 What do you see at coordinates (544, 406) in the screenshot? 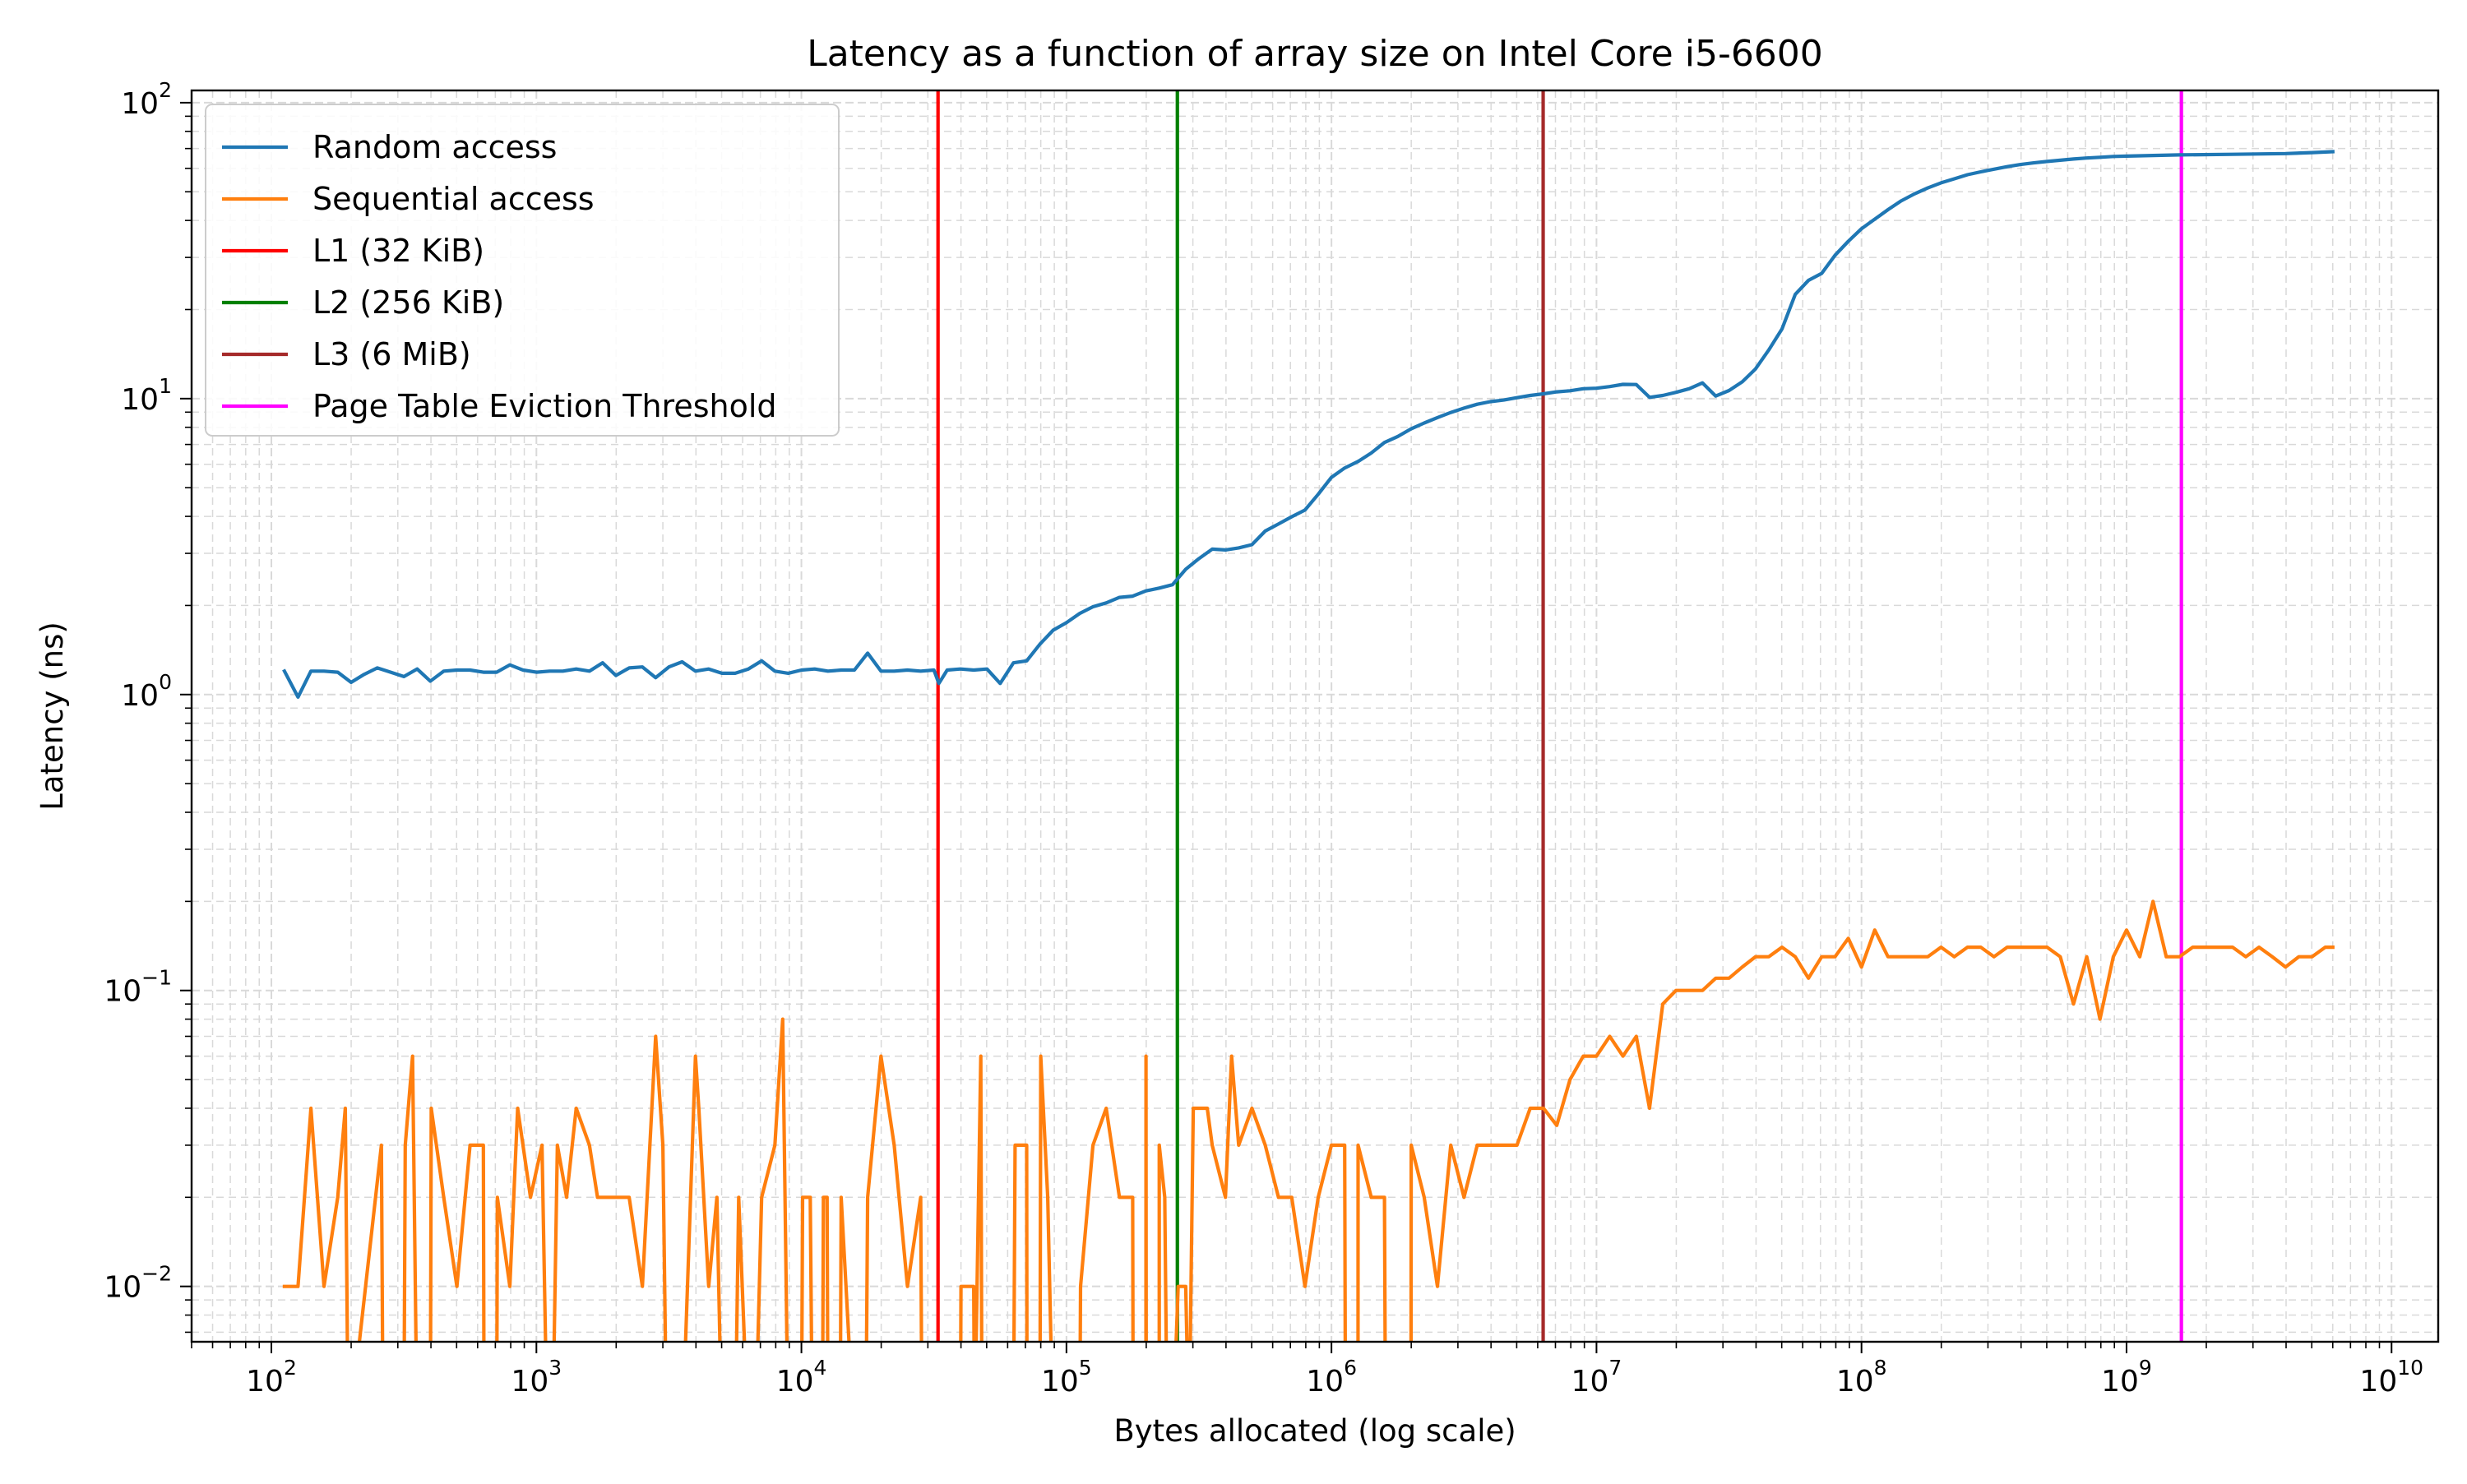
I see `legend-label: Page Table Eviction Threshold` at bounding box center [544, 406].